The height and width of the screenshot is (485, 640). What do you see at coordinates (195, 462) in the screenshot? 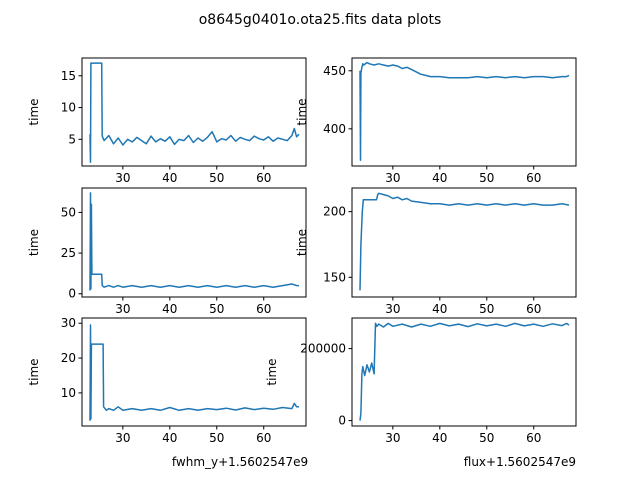
I see `xlabel-left: fwhm_y` at bounding box center [195, 462].